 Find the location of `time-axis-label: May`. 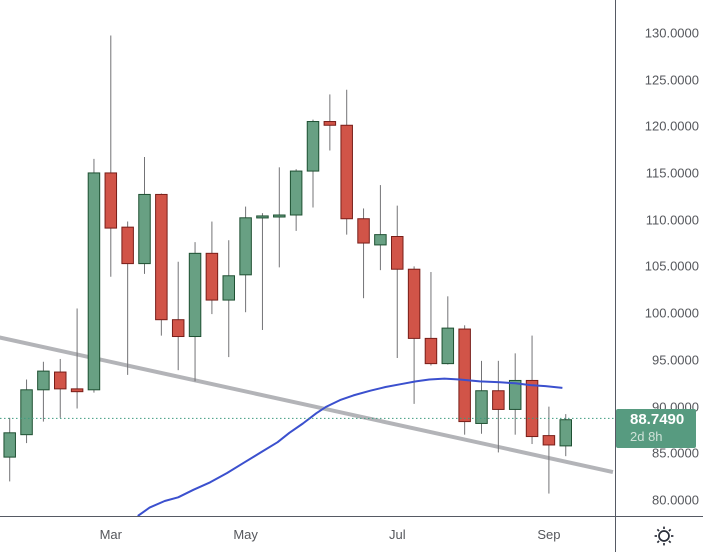

time-axis-label: May is located at coordinates (245, 534).